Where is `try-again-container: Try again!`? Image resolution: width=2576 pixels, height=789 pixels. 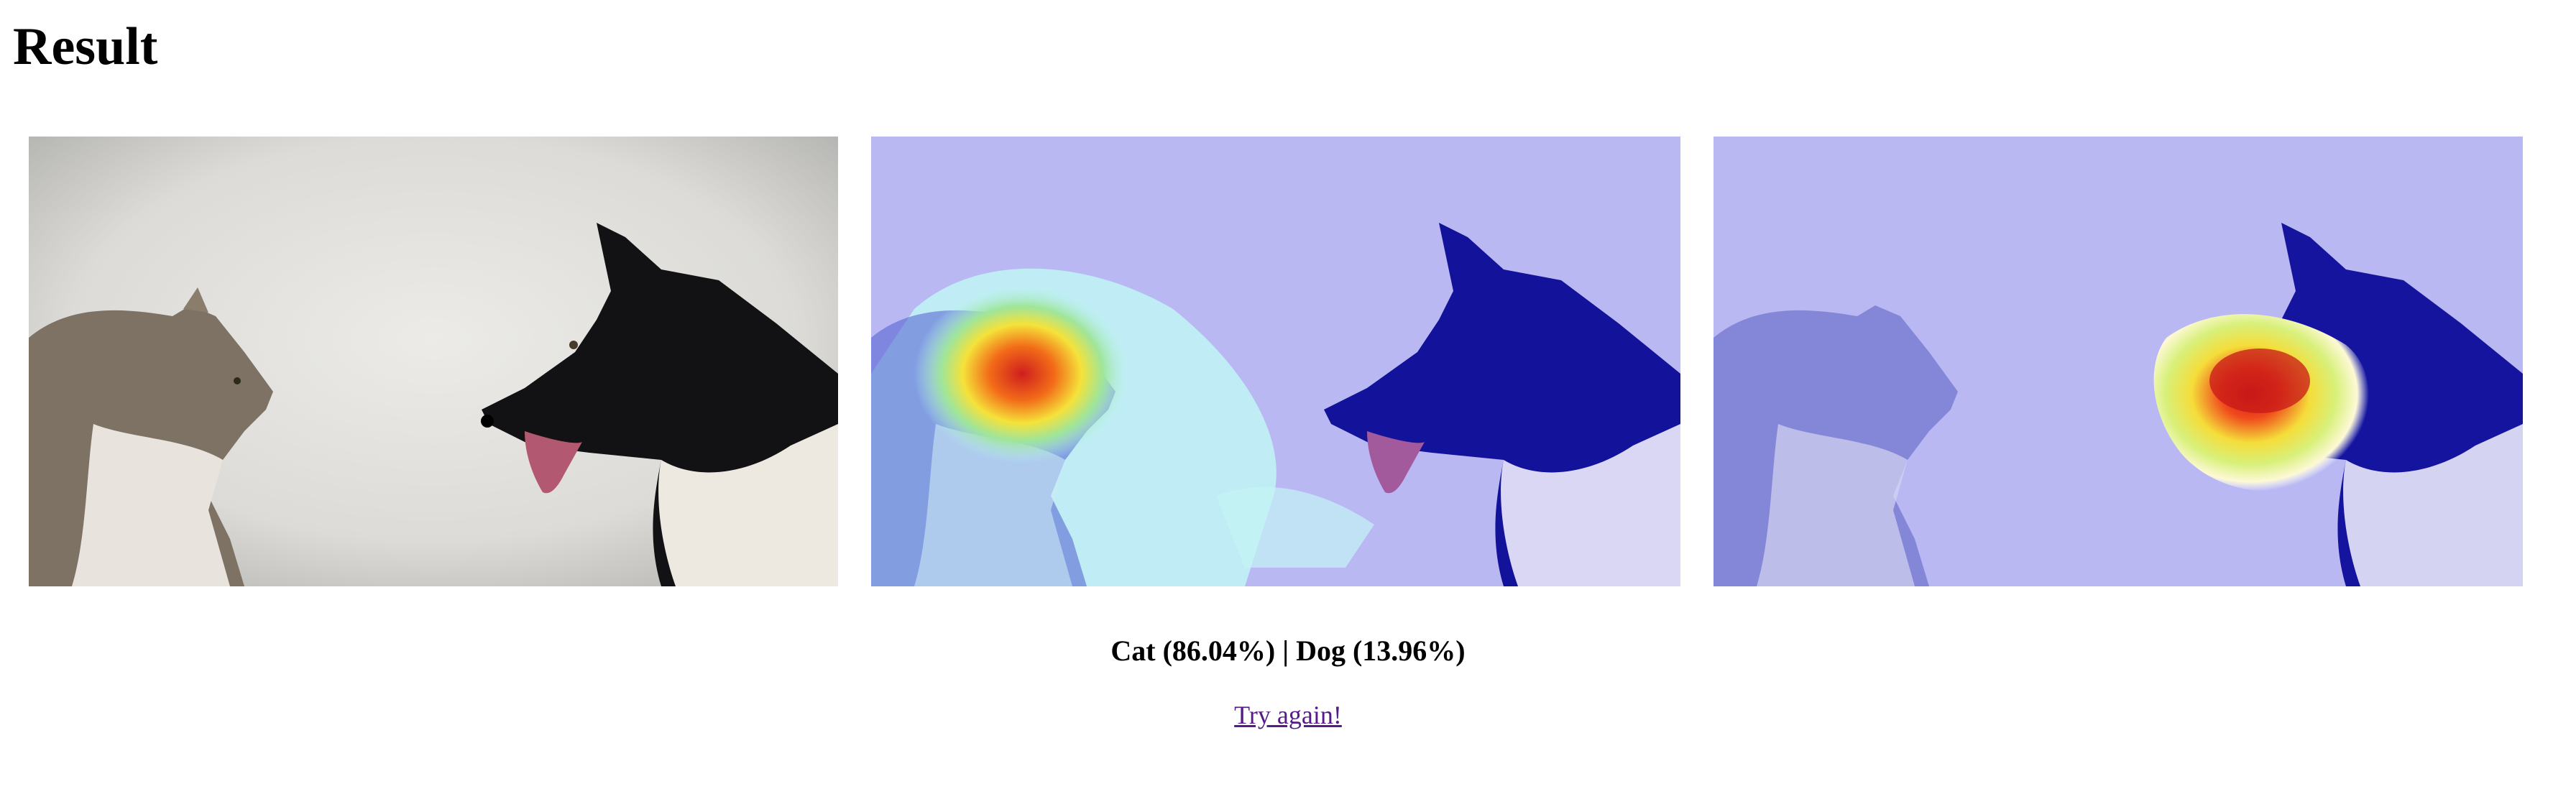
try-again-container: Try again! is located at coordinates (1288, 715).